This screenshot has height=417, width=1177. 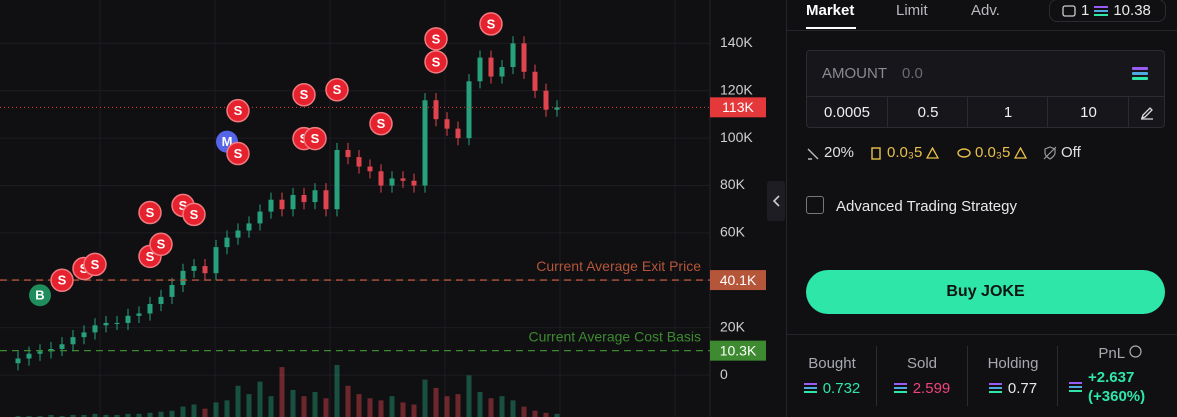 What do you see at coordinates (615, 336) in the screenshot?
I see `price-line-annotation: Current Average Cost Basis` at bounding box center [615, 336].